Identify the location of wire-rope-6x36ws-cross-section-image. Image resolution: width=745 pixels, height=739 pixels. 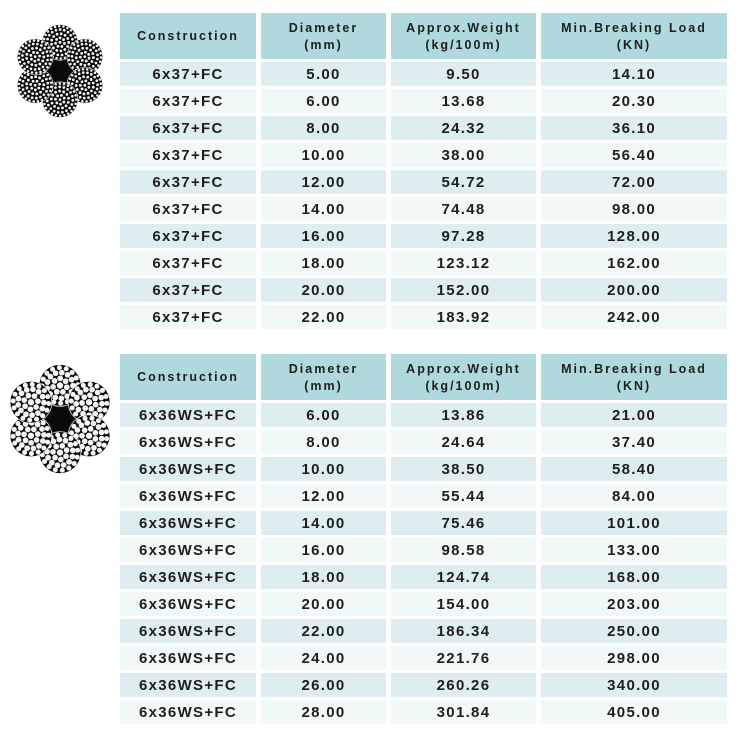
(60, 419).